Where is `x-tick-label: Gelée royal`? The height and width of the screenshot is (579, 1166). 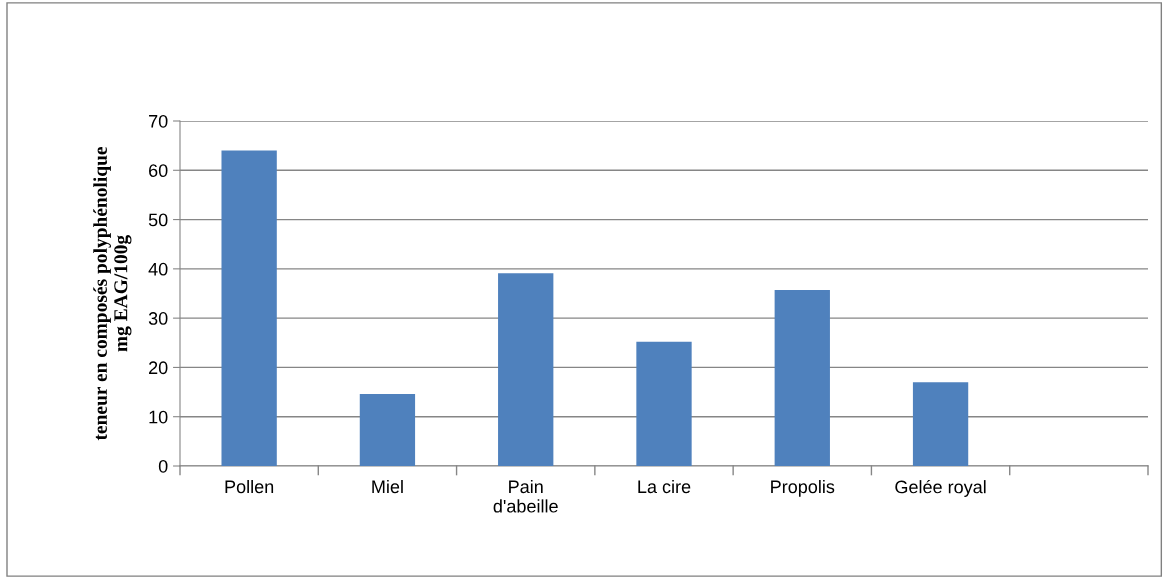
x-tick-label: Gelée royal is located at coordinates (940, 488).